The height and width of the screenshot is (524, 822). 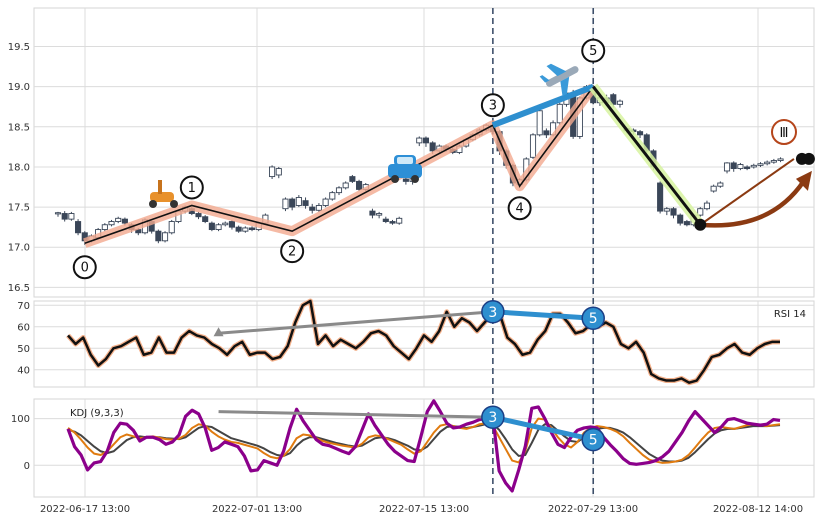 What do you see at coordinates (20, 419) in the screenshot?
I see `kdj-ytick-label: 100` at bounding box center [20, 419].